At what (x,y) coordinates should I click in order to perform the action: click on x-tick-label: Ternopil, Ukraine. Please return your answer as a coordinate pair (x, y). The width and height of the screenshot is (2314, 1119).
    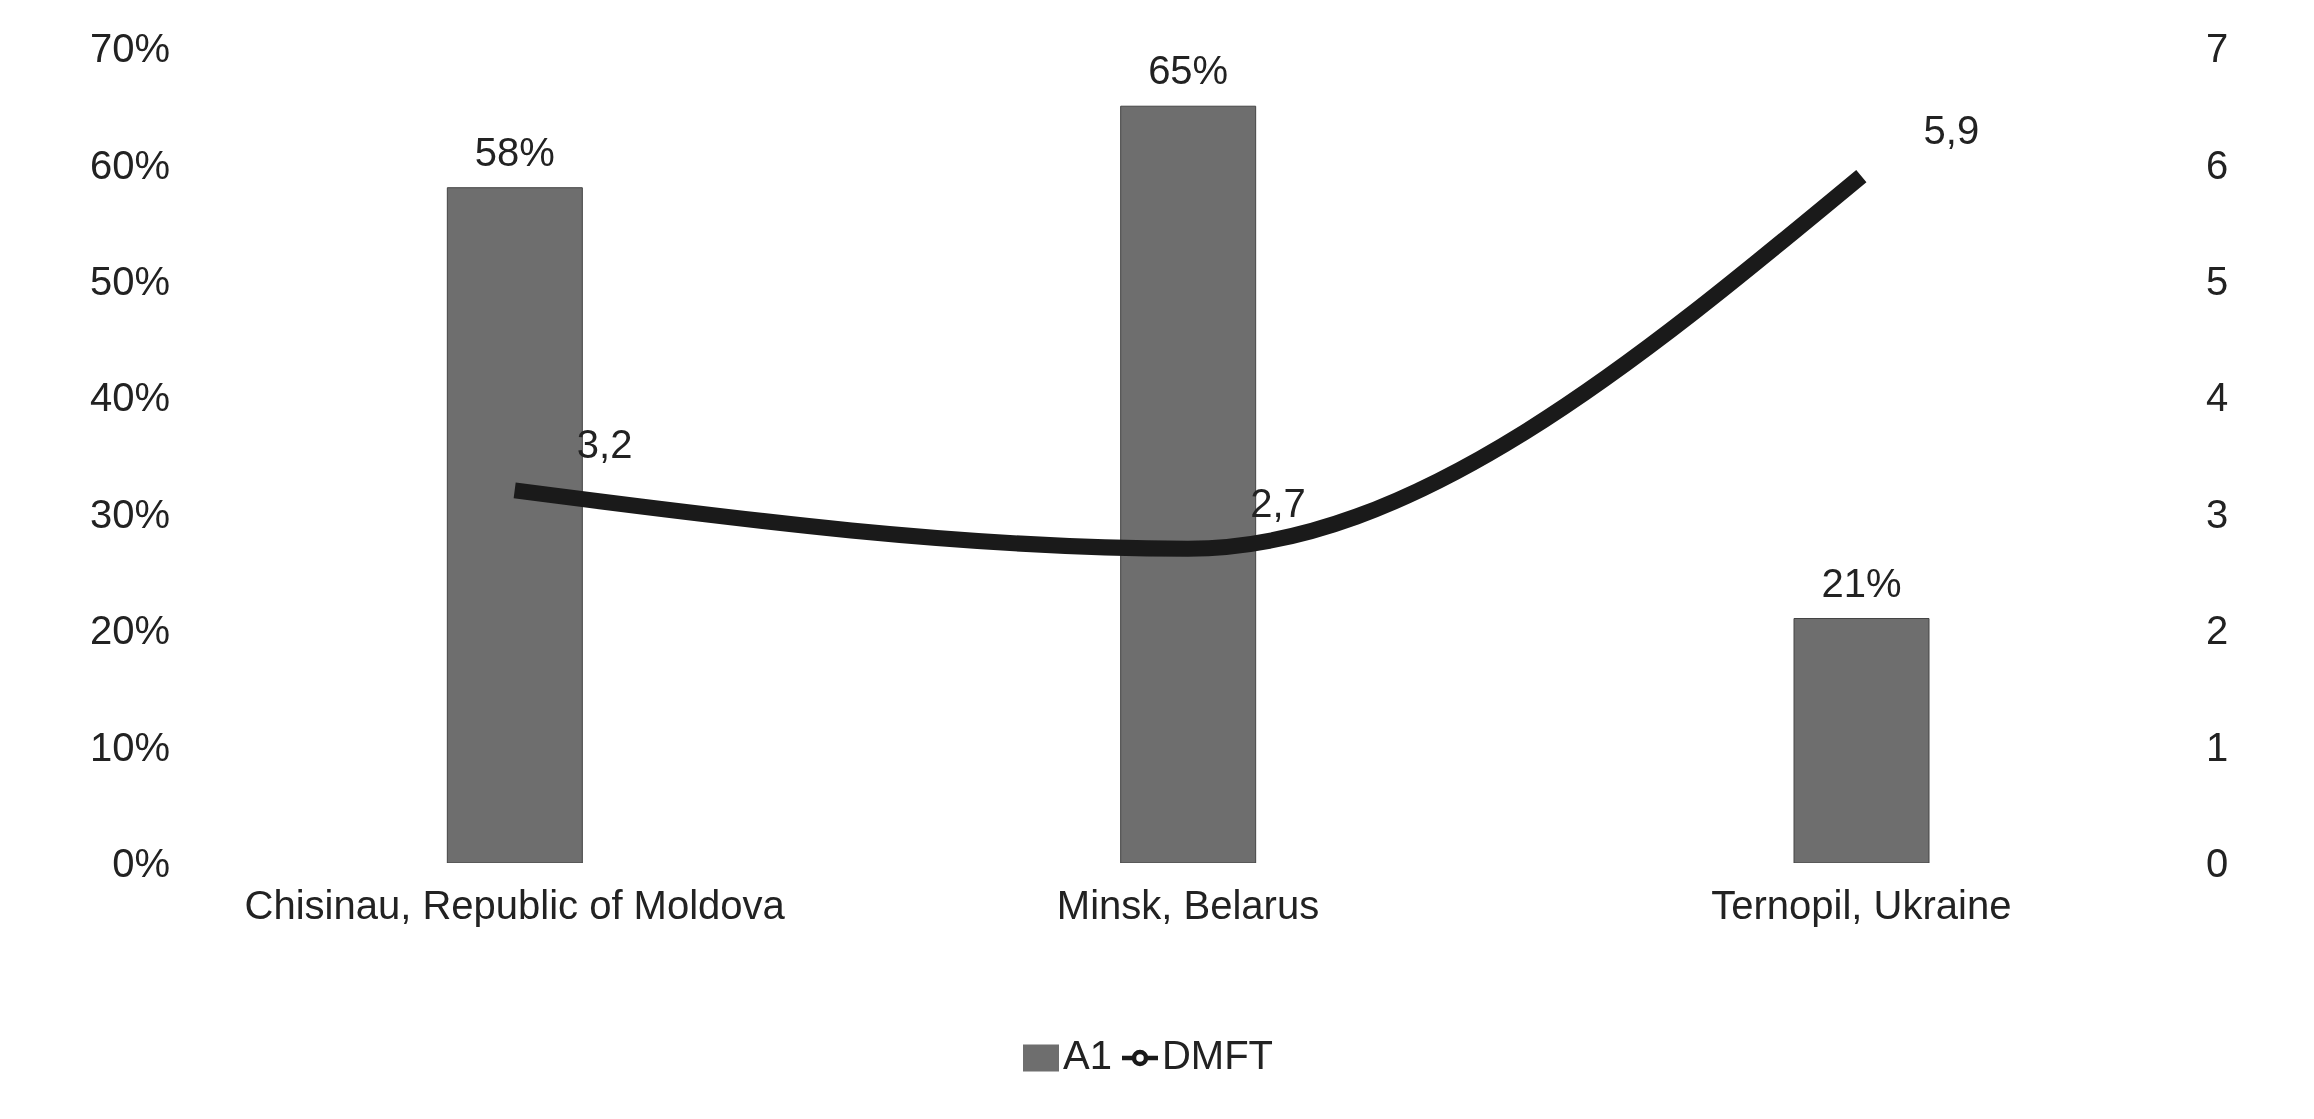
    Looking at the image, I should click on (1861, 905).